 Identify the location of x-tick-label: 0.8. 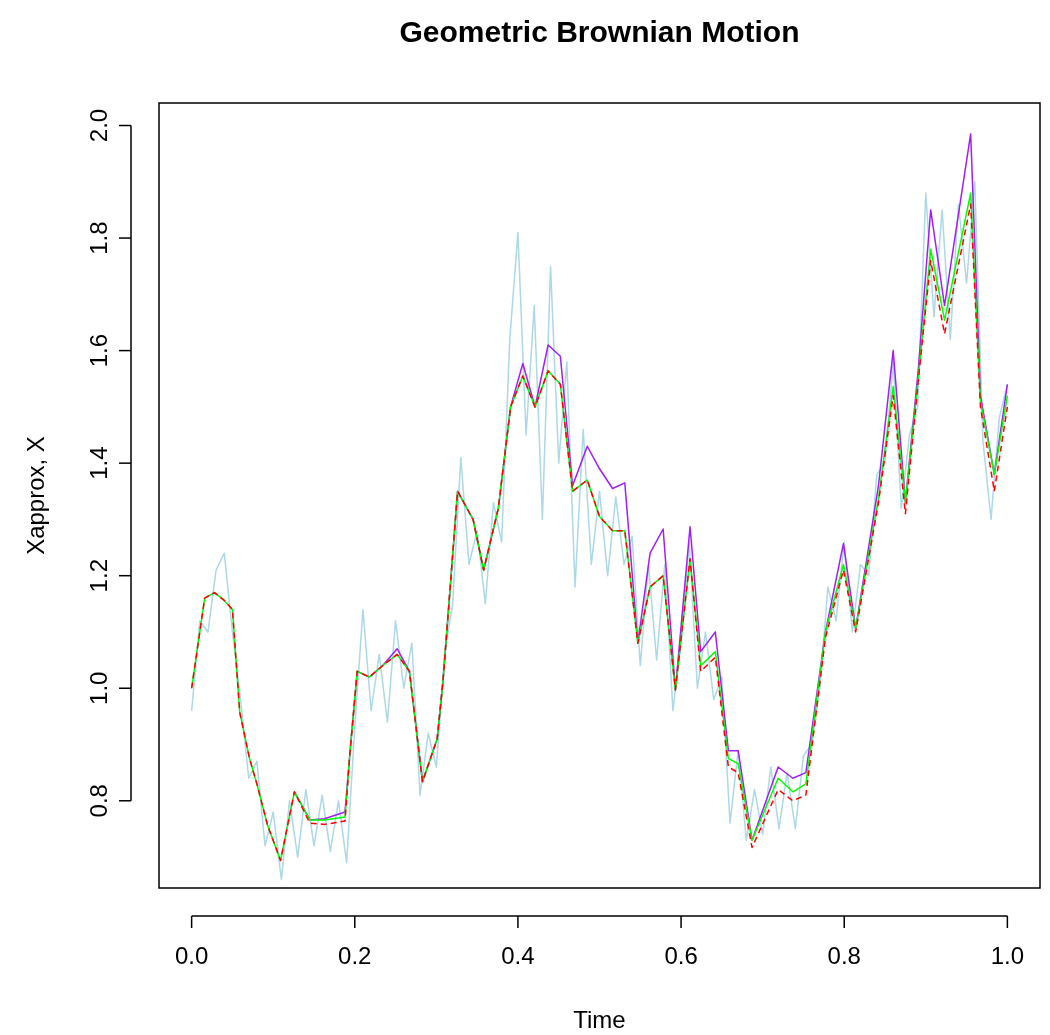
(844, 955).